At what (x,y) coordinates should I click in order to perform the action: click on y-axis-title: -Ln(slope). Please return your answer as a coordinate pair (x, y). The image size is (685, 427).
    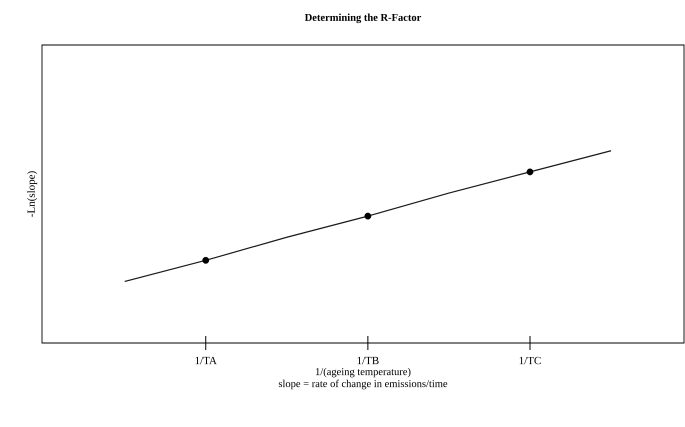
    Looking at the image, I should click on (32, 194).